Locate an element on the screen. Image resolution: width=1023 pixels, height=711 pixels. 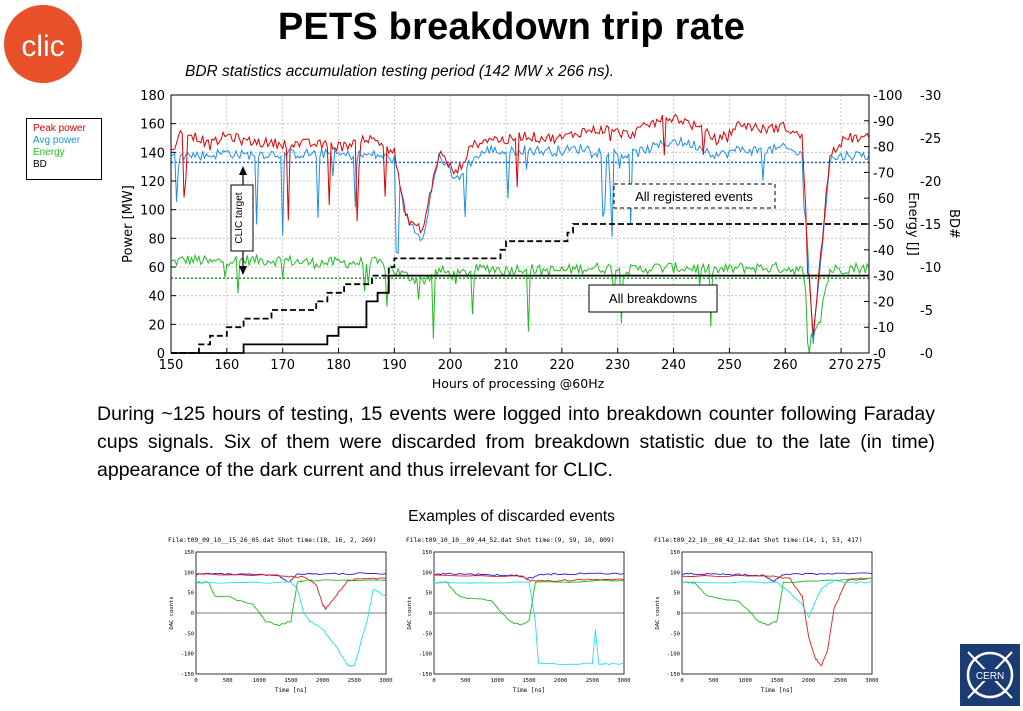
svg-text: CERN is located at coordinates (990, 676).